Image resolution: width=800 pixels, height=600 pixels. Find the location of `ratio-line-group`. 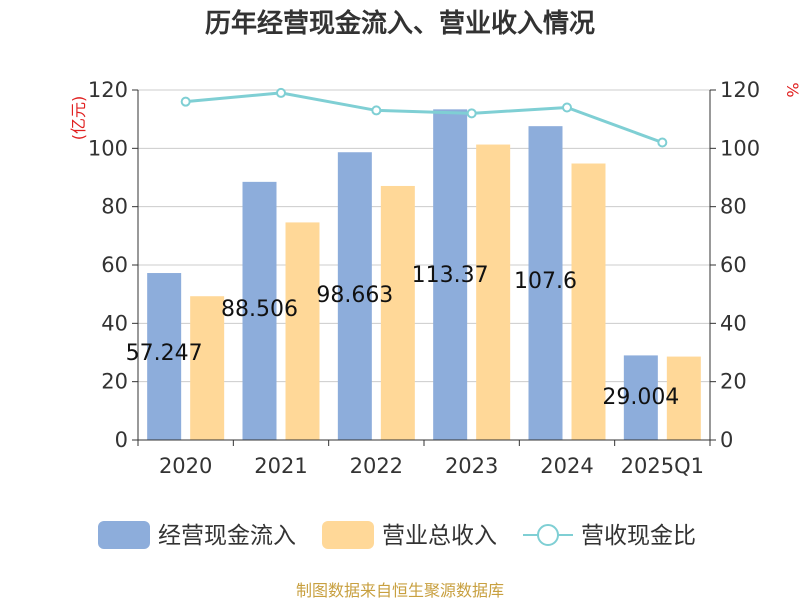

ratio-line-group is located at coordinates (424, 117).